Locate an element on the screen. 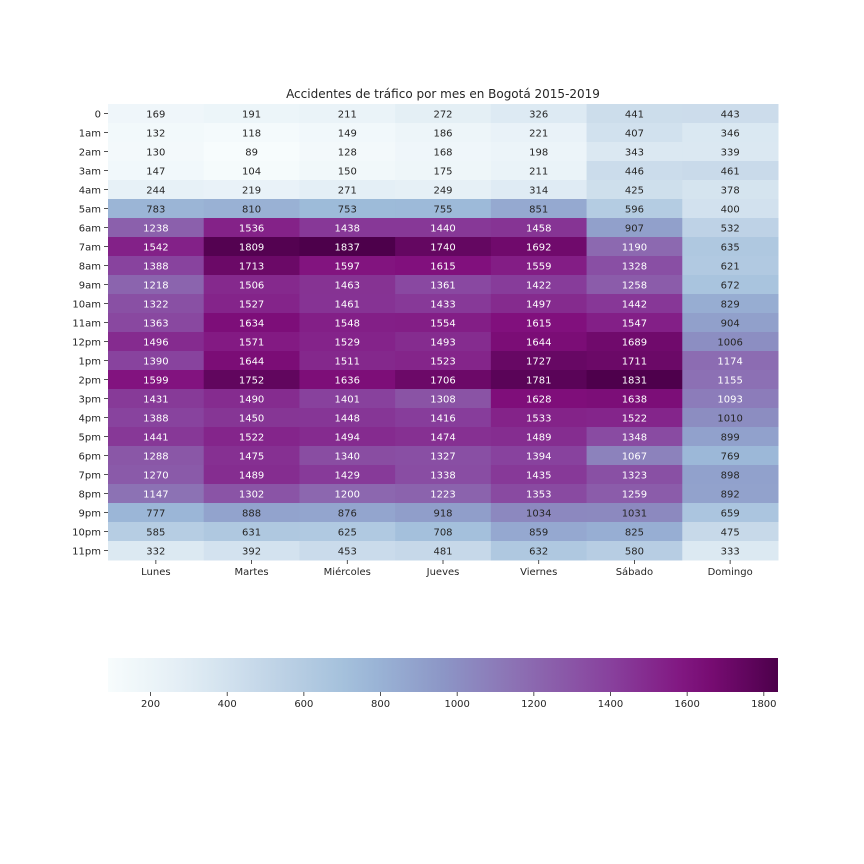 This screenshot has width=864, height=864. cell-value-label: 1523 is located at coordinates (442, 362).